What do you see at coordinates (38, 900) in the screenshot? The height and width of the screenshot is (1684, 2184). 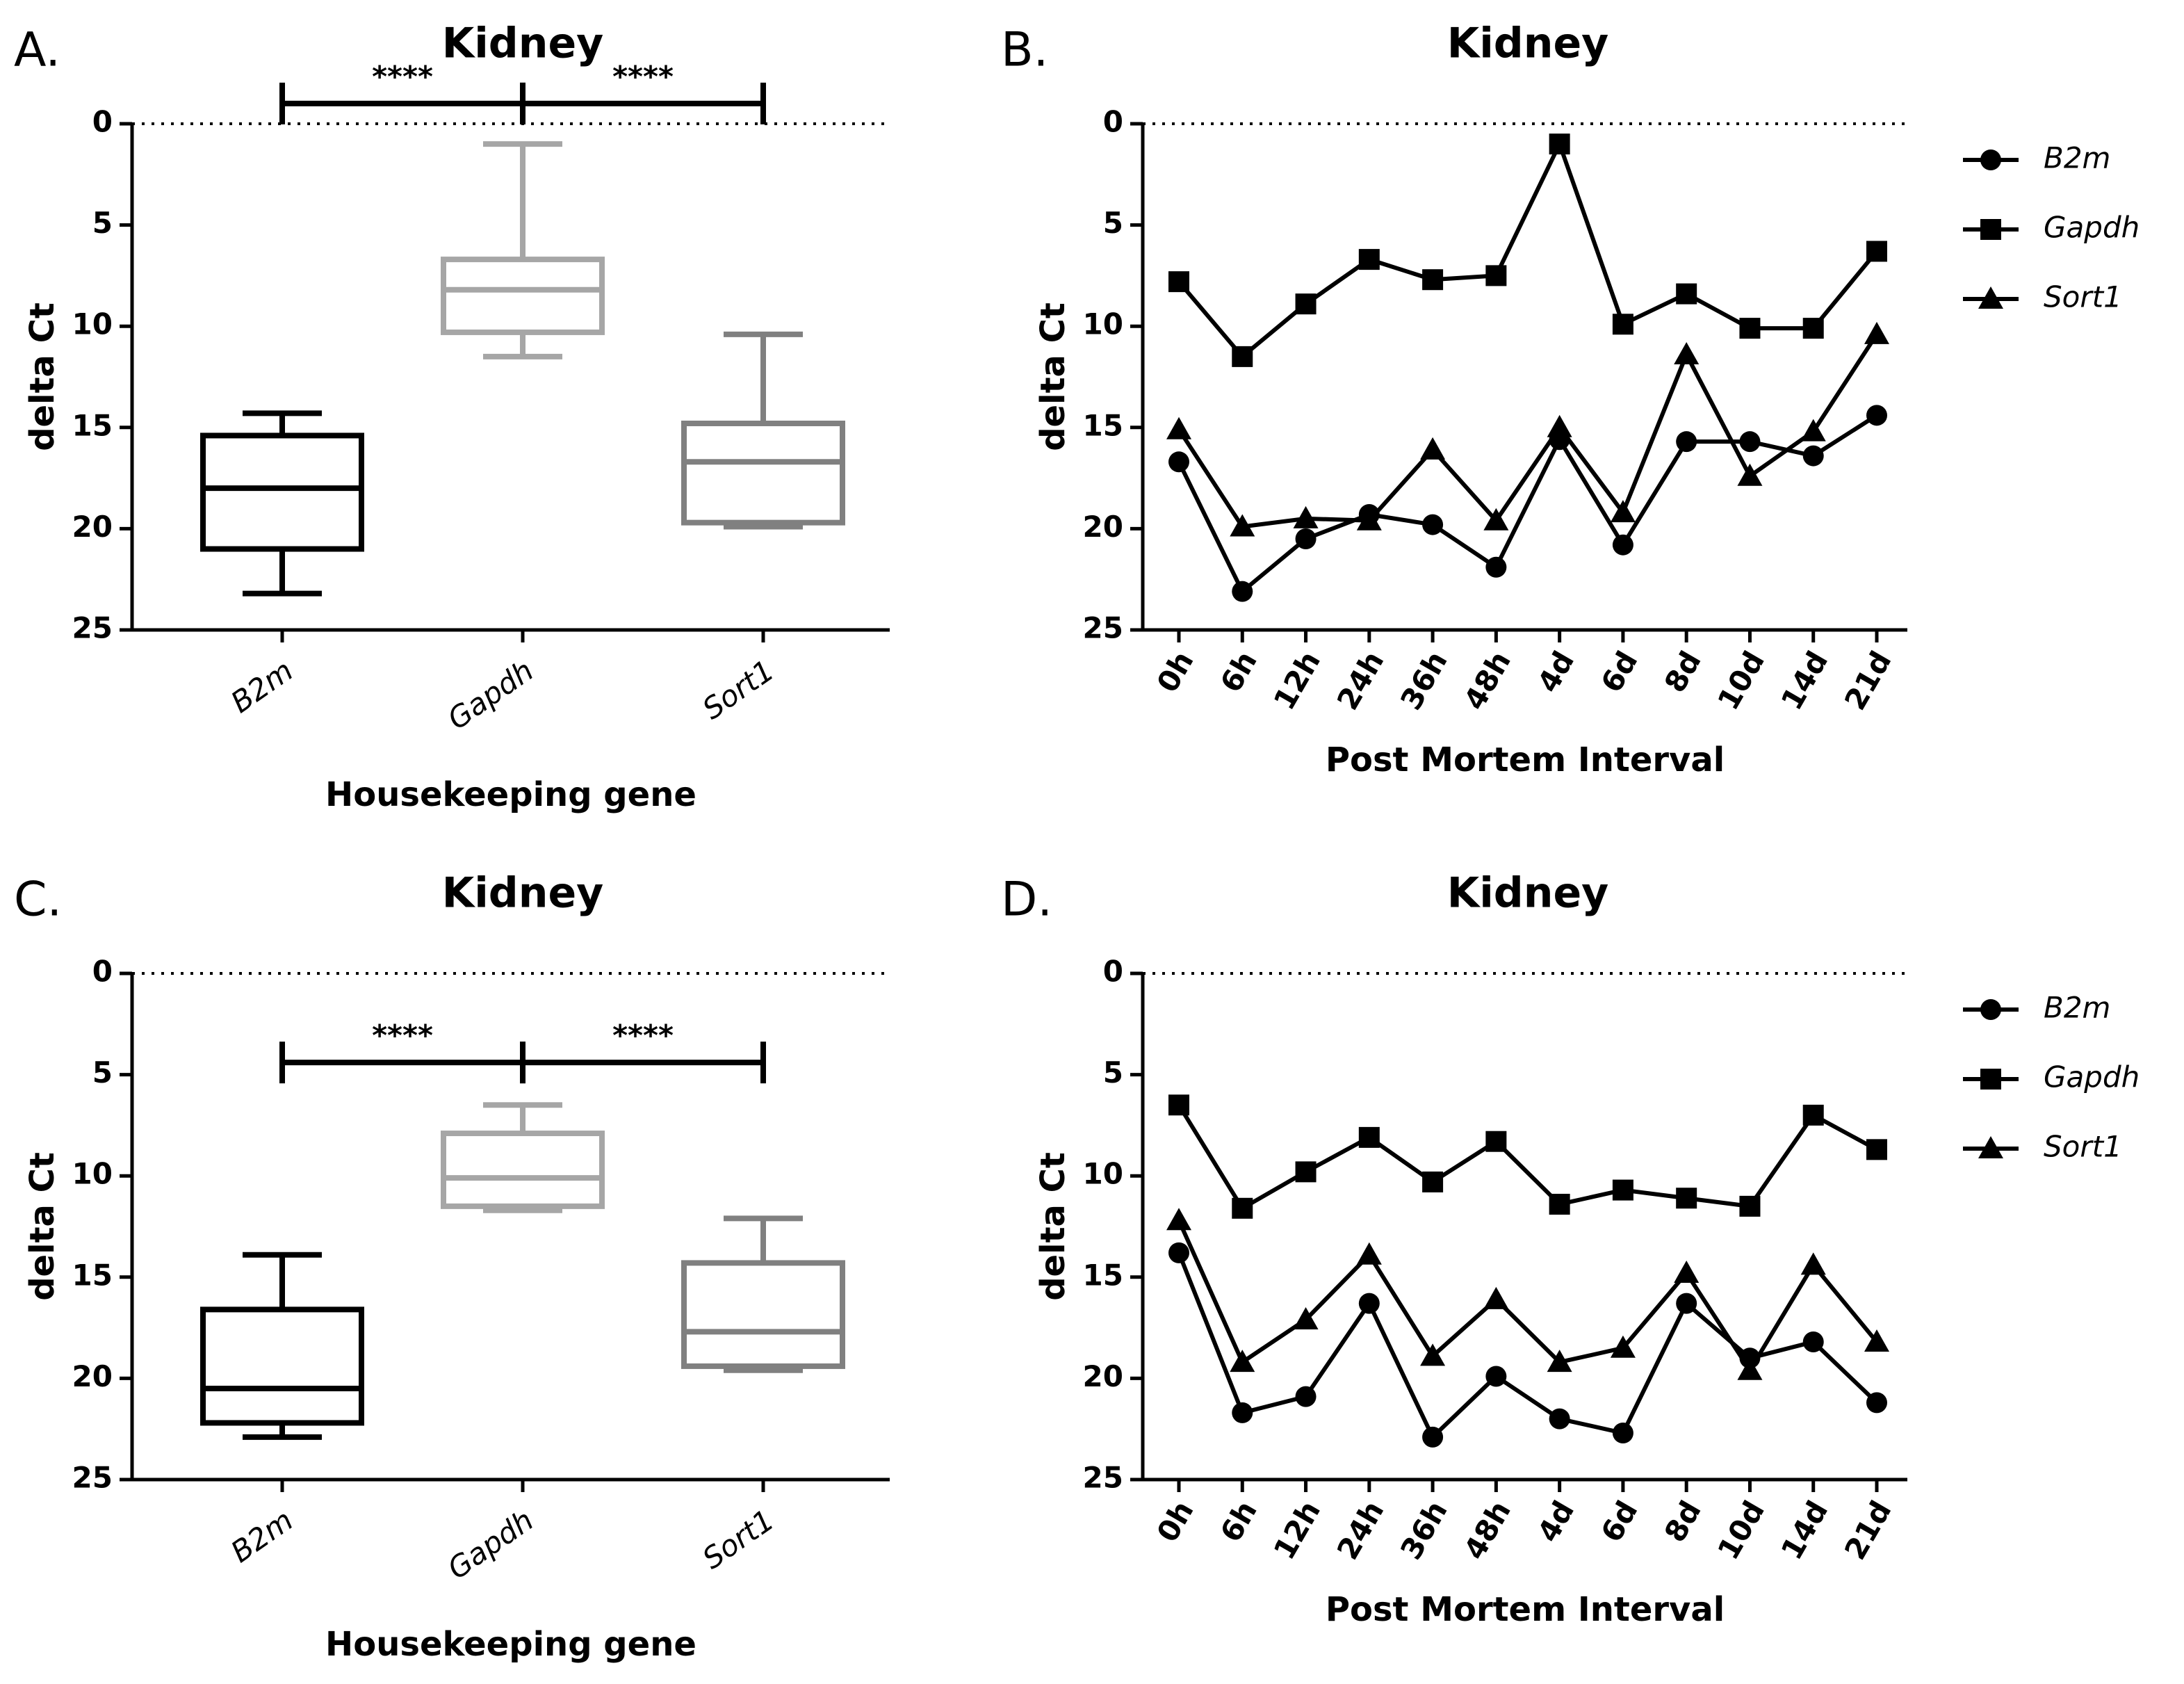 I see `panel-label: C.` at bounding box center [38, 900].